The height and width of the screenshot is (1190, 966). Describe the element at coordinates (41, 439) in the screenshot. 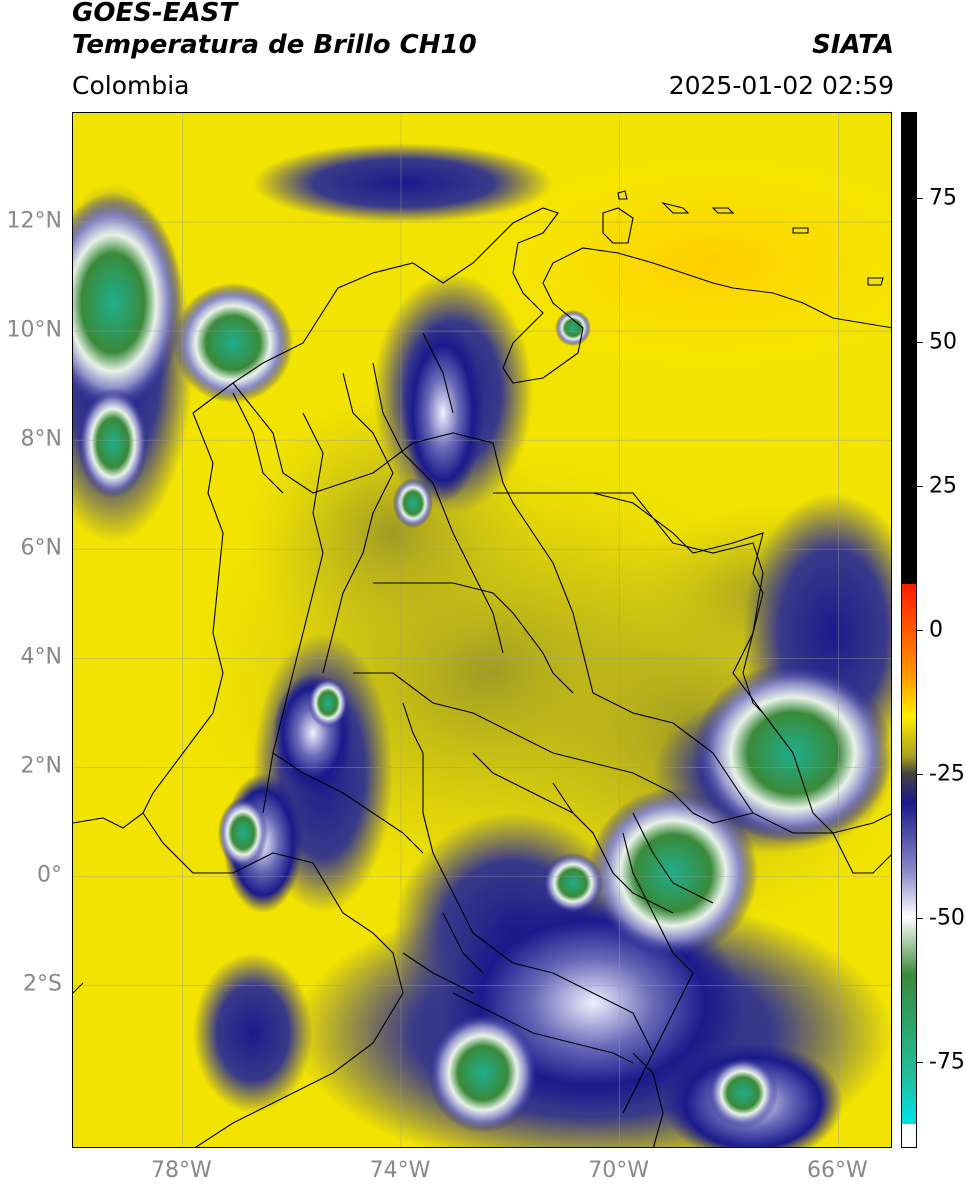

I see `lat-tick-label: 8°N` at that location.